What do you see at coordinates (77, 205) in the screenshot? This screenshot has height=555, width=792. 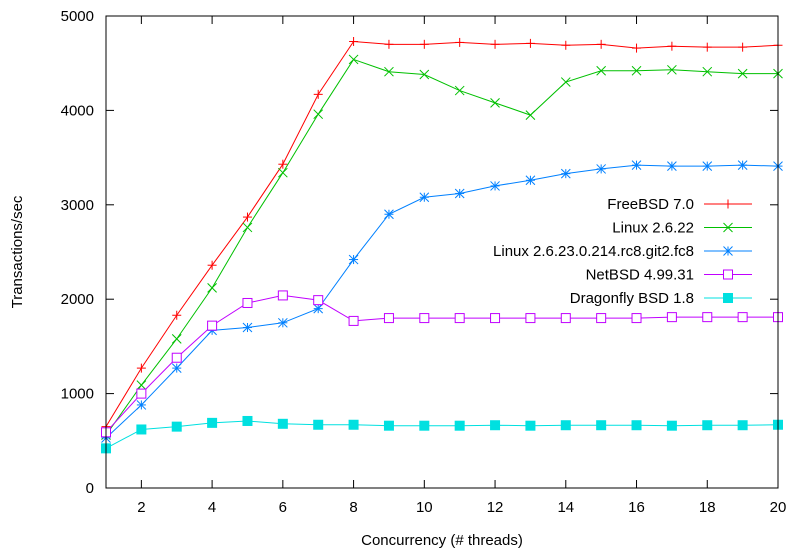 I see `y-tick-label: 3000` at bounding box center [77, 205].